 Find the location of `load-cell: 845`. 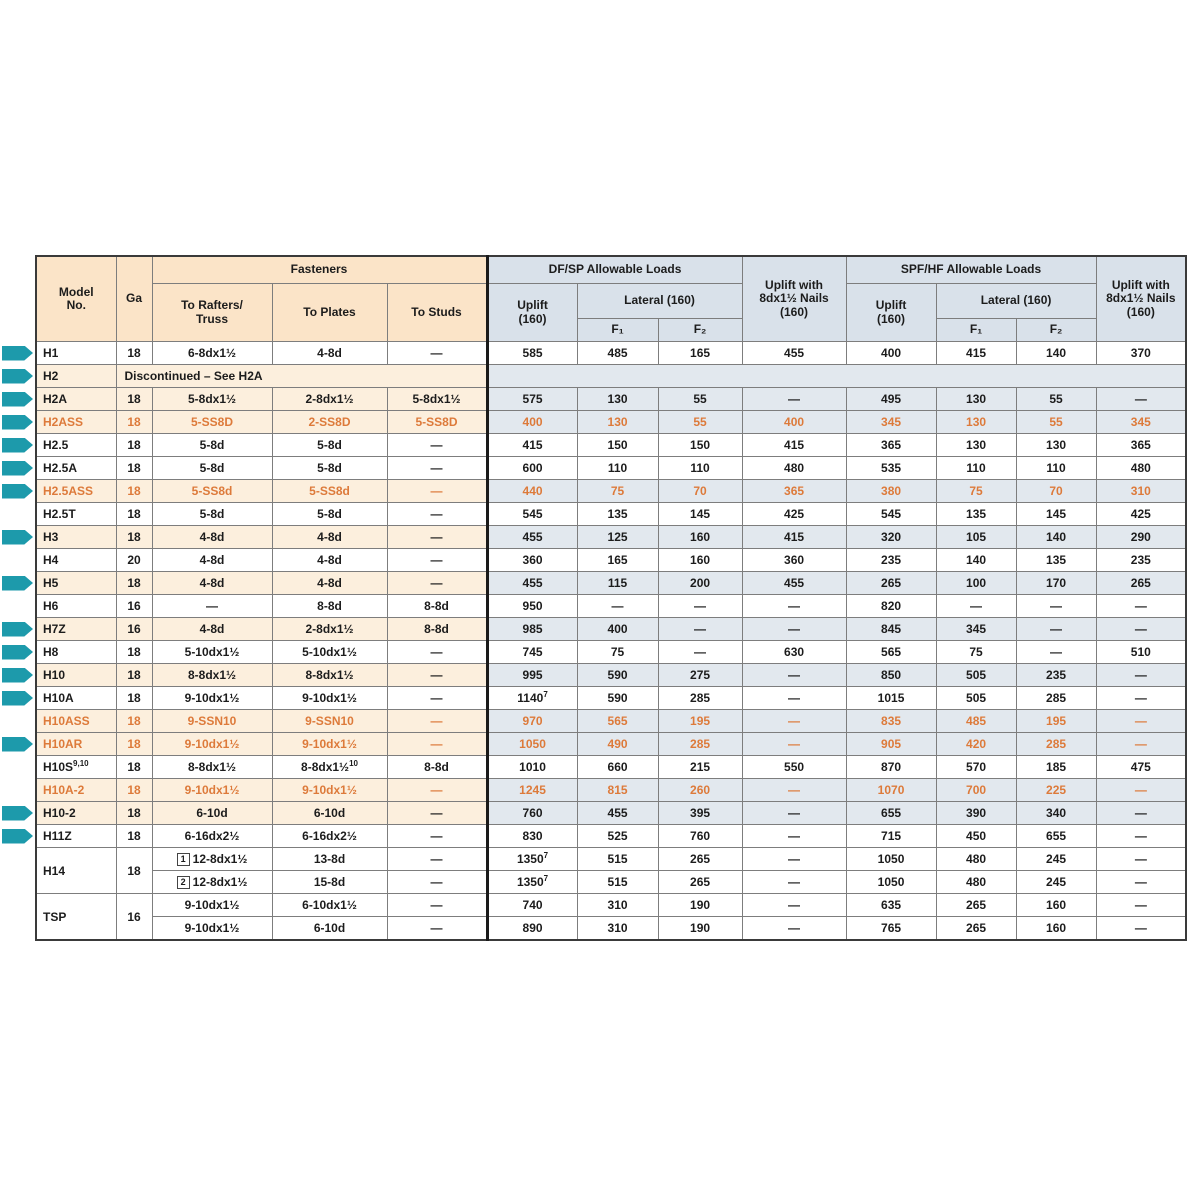

load-cell: 845 is located at coordinates (891, 629).